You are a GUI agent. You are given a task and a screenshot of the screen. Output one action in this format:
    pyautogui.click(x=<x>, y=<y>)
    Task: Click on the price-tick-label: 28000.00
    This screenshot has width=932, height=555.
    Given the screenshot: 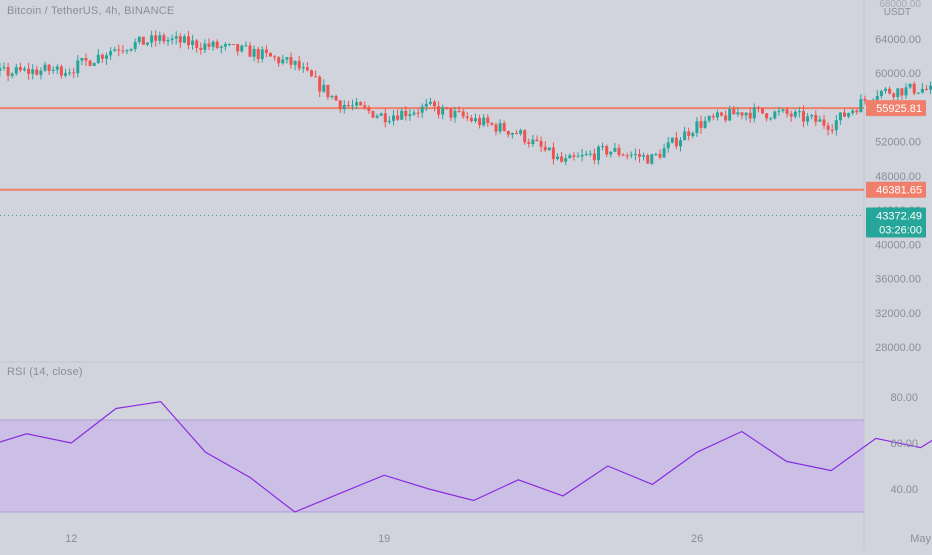 What is the action you would take?
    pyautogui.click(x=898, y=348)
    